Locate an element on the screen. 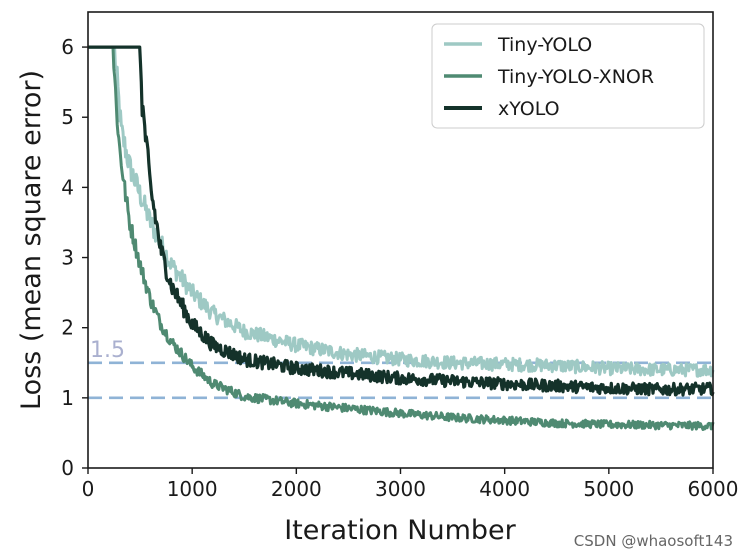 The image size is (746, 558). x-tick-label: 6000 is located at coordinates (713, 489).